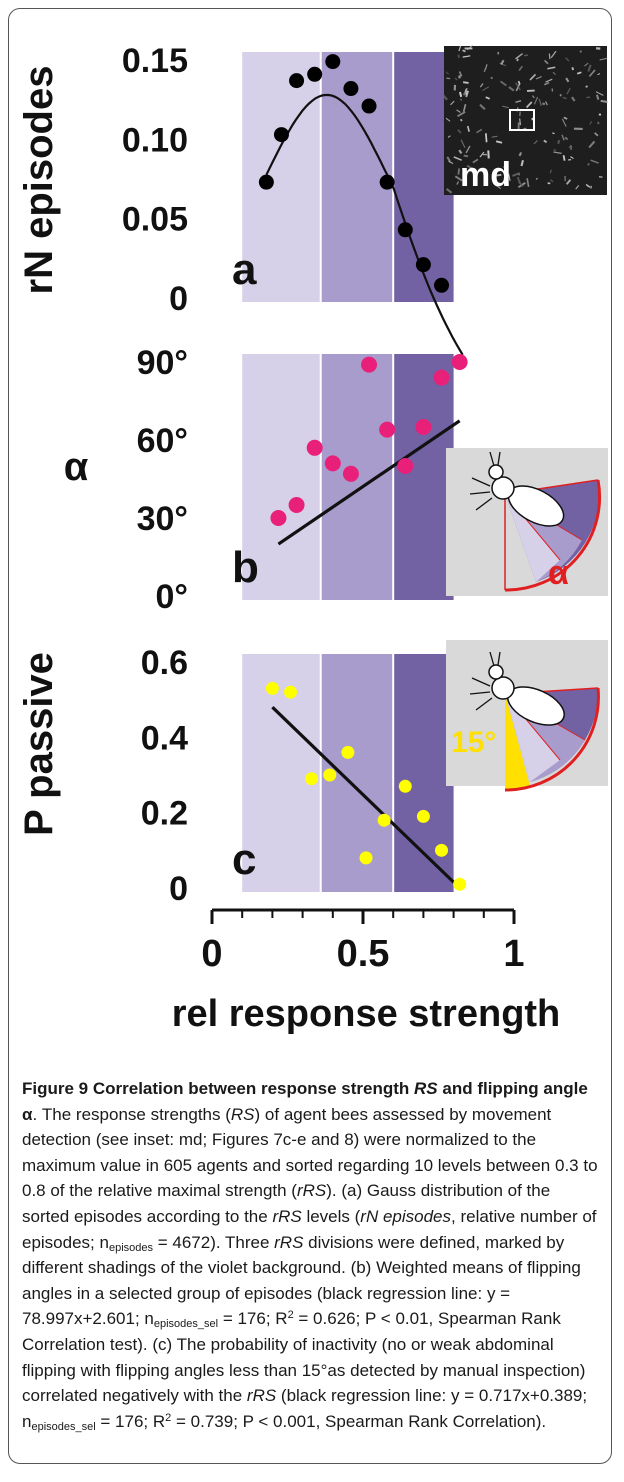 Image resolution: width=624 pixels, height=1482 pixels. I want to click on panel-b: 0° 30° 60° 90° α b, so click(266, 480).